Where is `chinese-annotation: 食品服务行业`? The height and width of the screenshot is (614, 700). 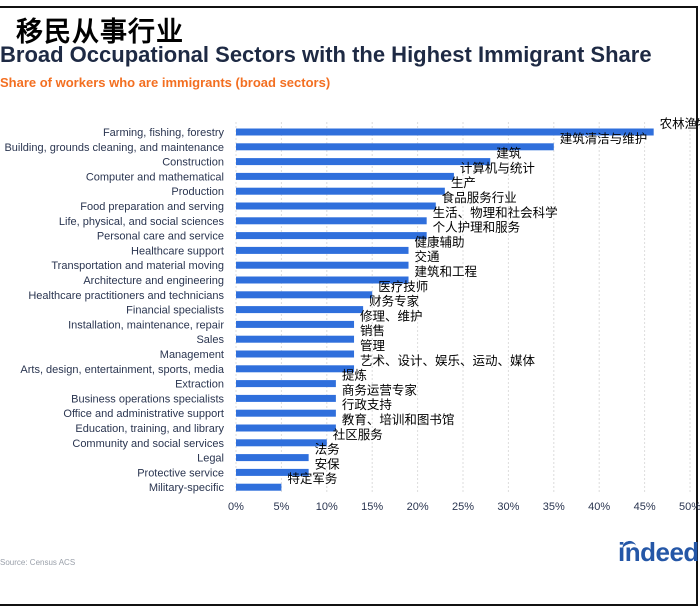
chinese-annotation: 食品服务行业 is located at coordinates (479, 197).